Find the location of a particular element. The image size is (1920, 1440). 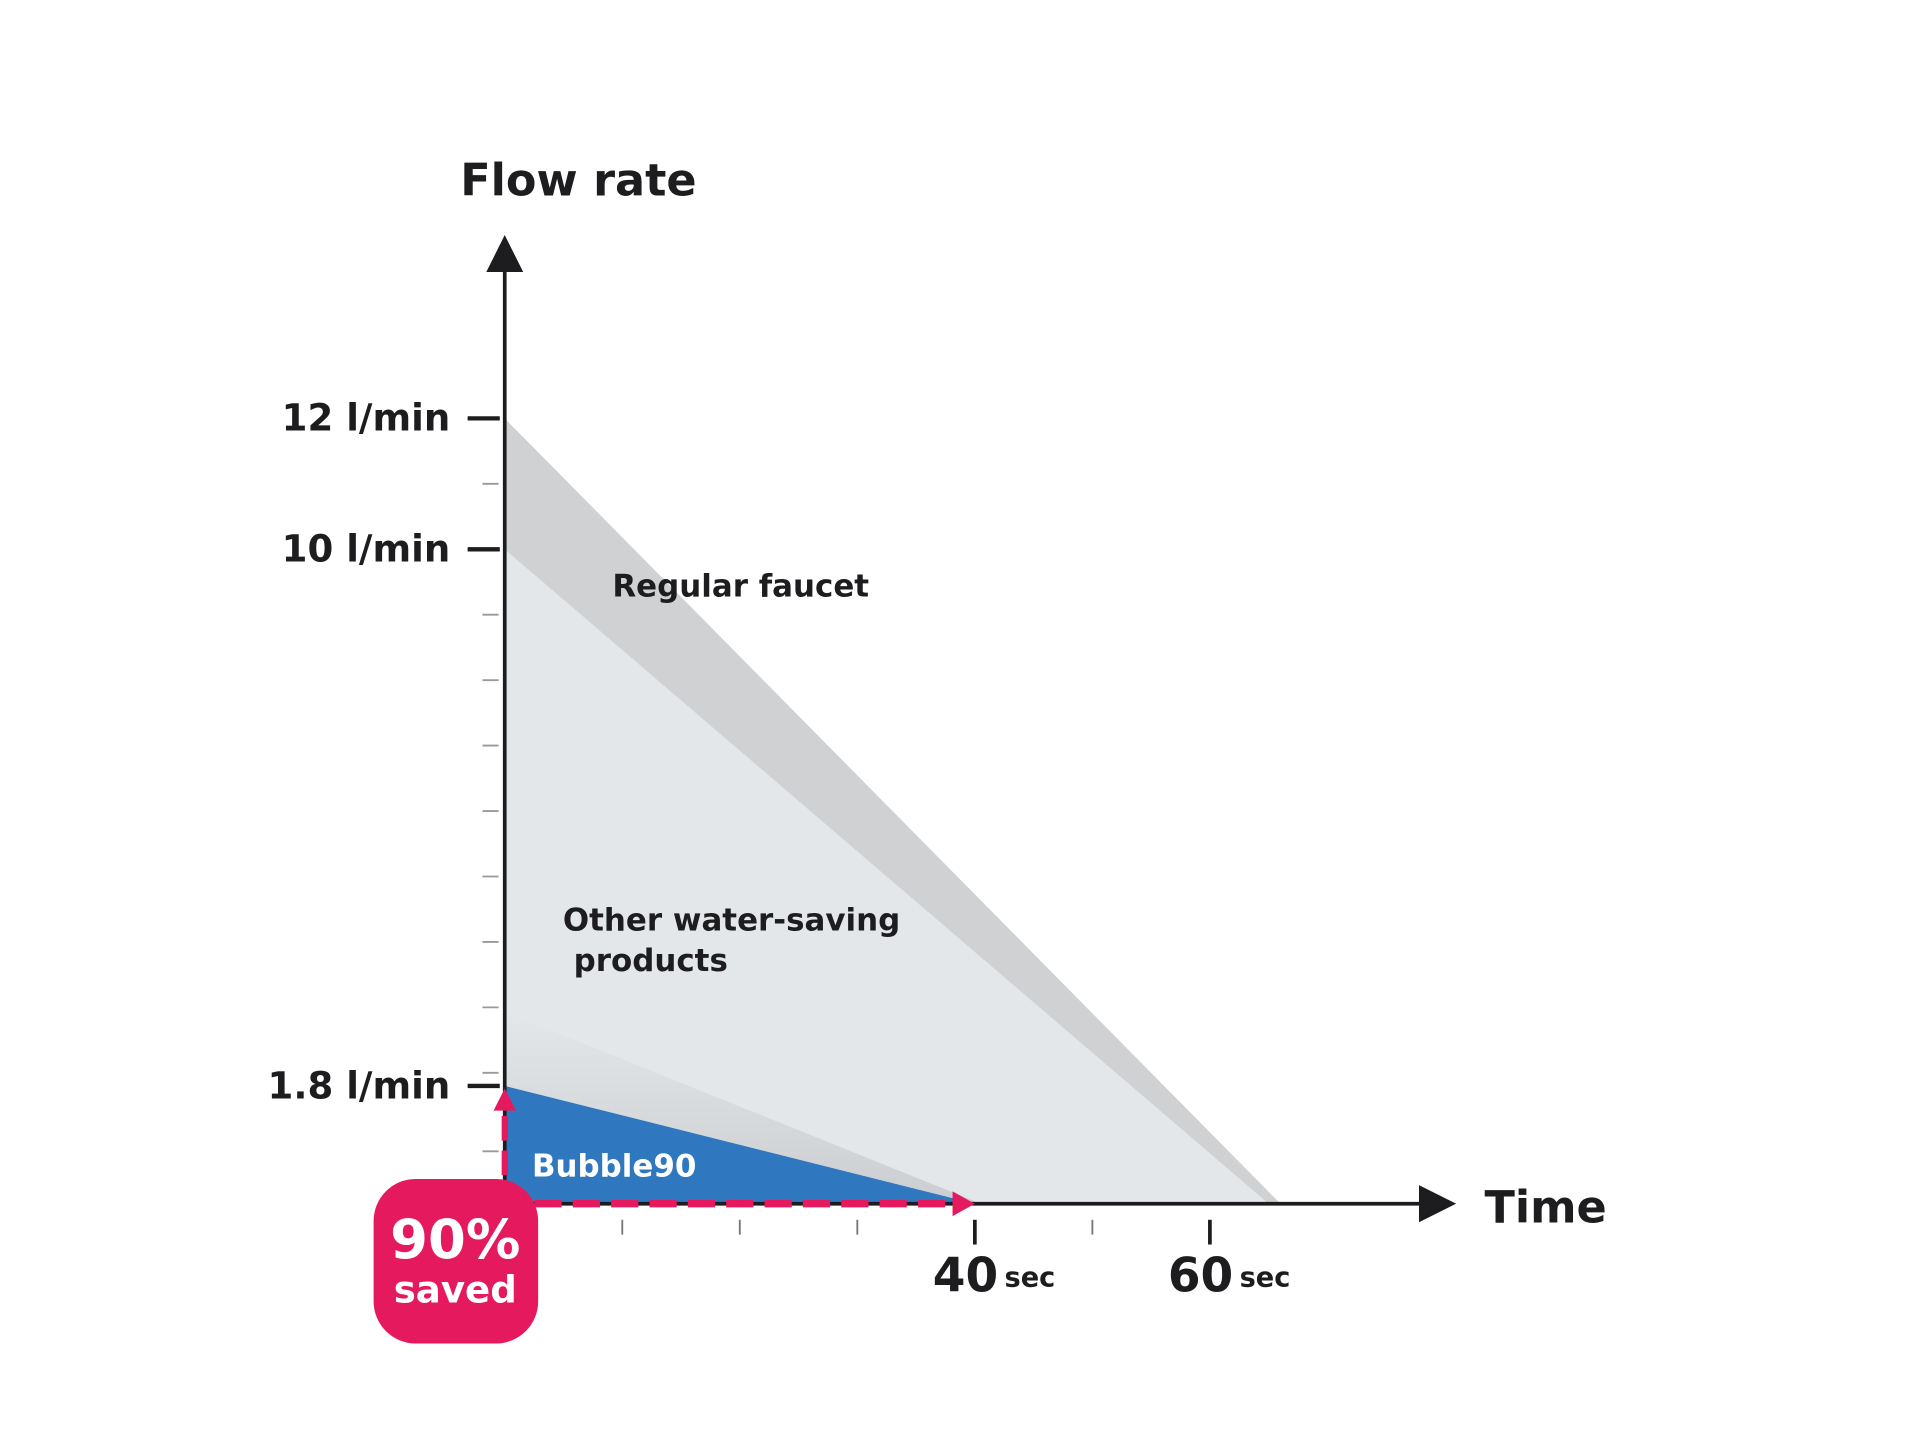

series-label-bubble90: Bubble90 is located at coordinates (614, 1166).